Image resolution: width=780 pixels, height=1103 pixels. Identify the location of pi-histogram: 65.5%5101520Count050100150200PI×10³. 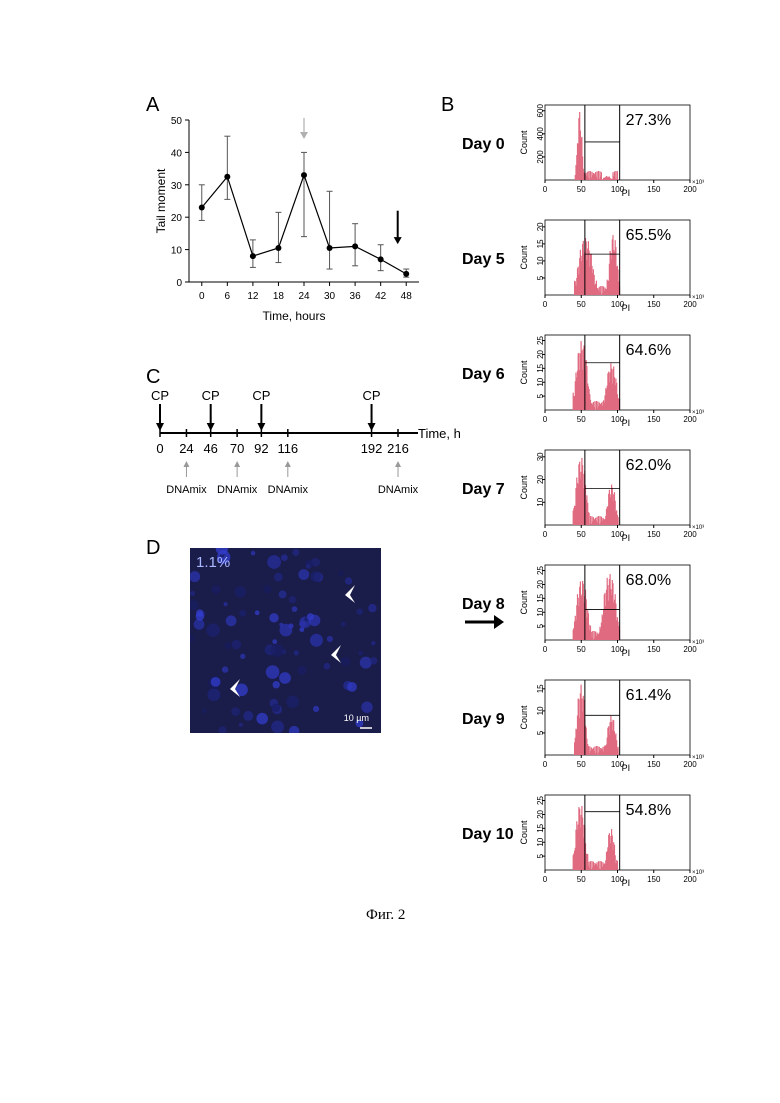
(585, 270).